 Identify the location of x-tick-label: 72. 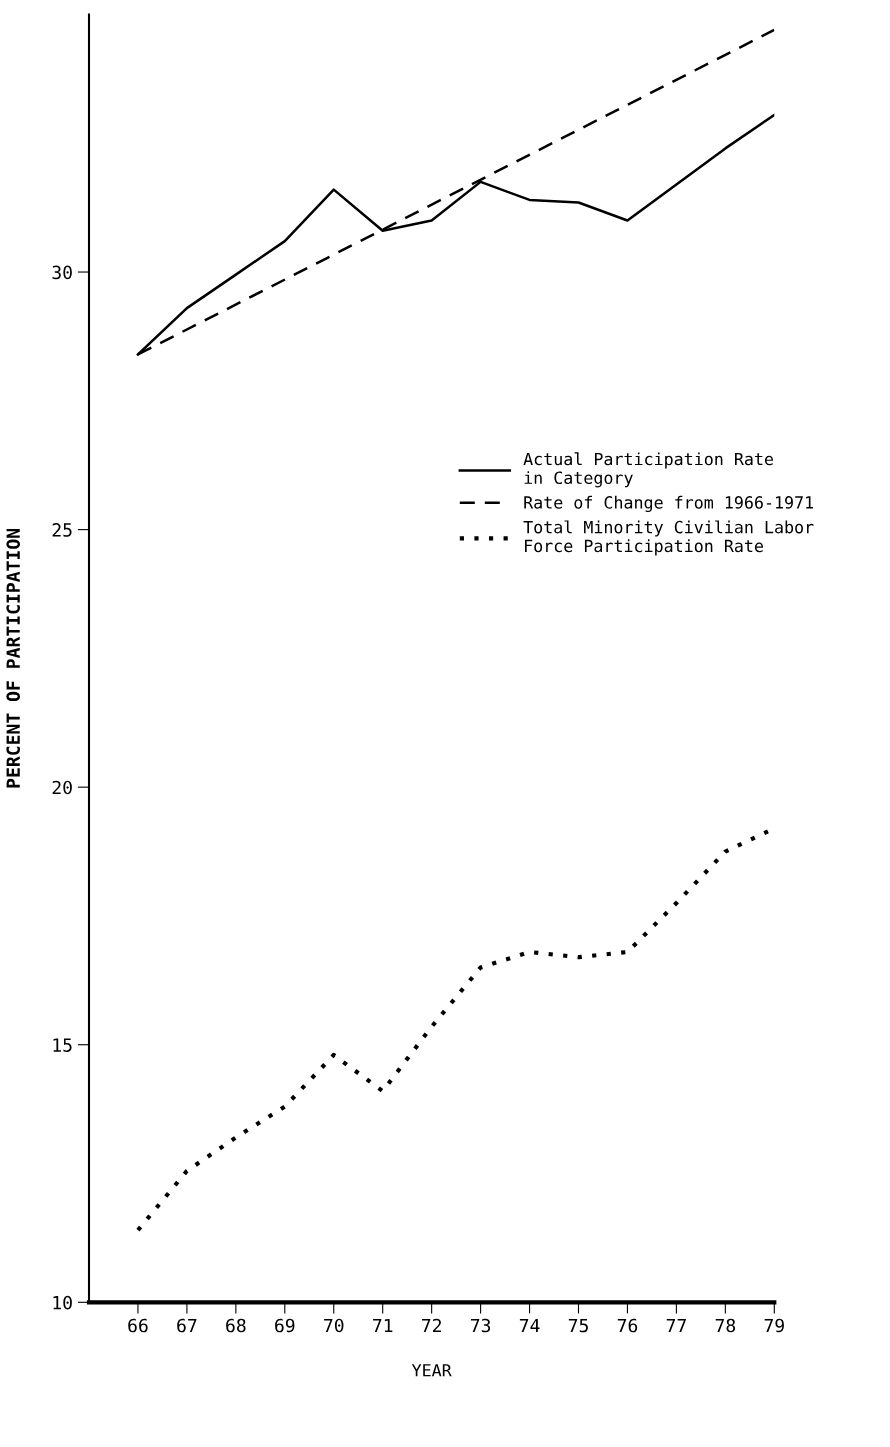
(431, 1325).